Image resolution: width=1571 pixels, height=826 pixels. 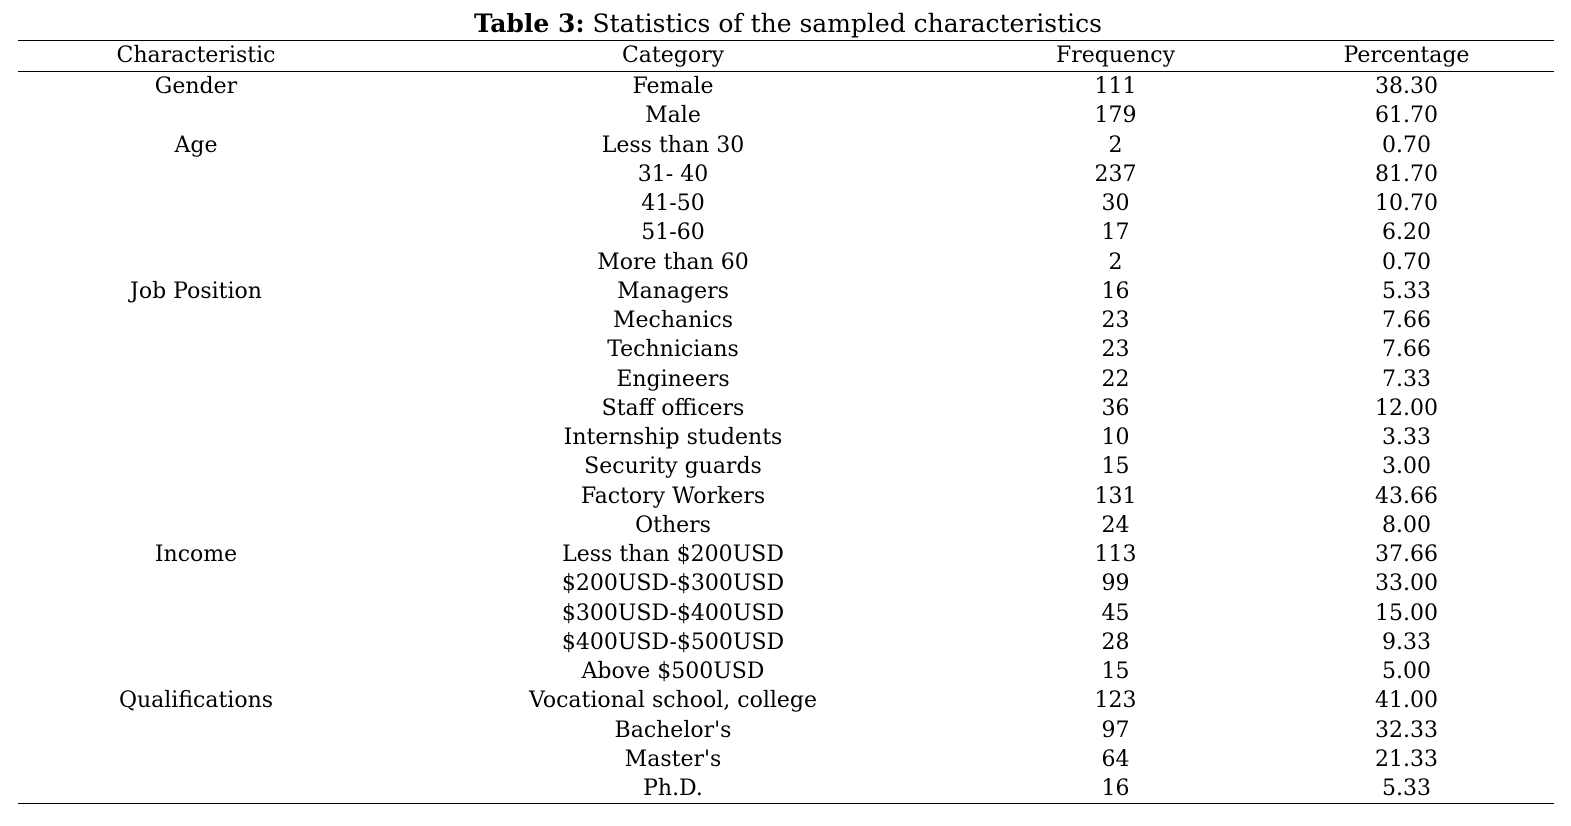 What do you see at coordinates (196, 701) in the screenshot?
I see `cell-characteristic: Qualifications` at bounding box center [196, 701].